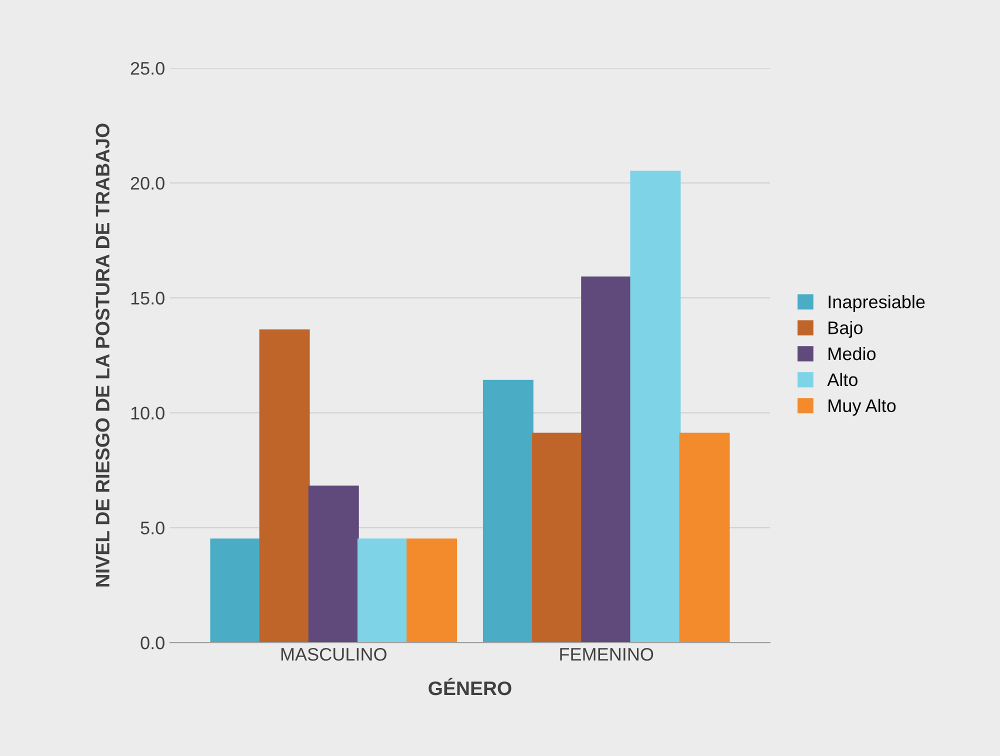 The image size is (1000, 756). What do you see at coordinates (470, 687) in the screenshot?
I see `x-axis-title: GÉNERO` at bounding box center [470, 687].